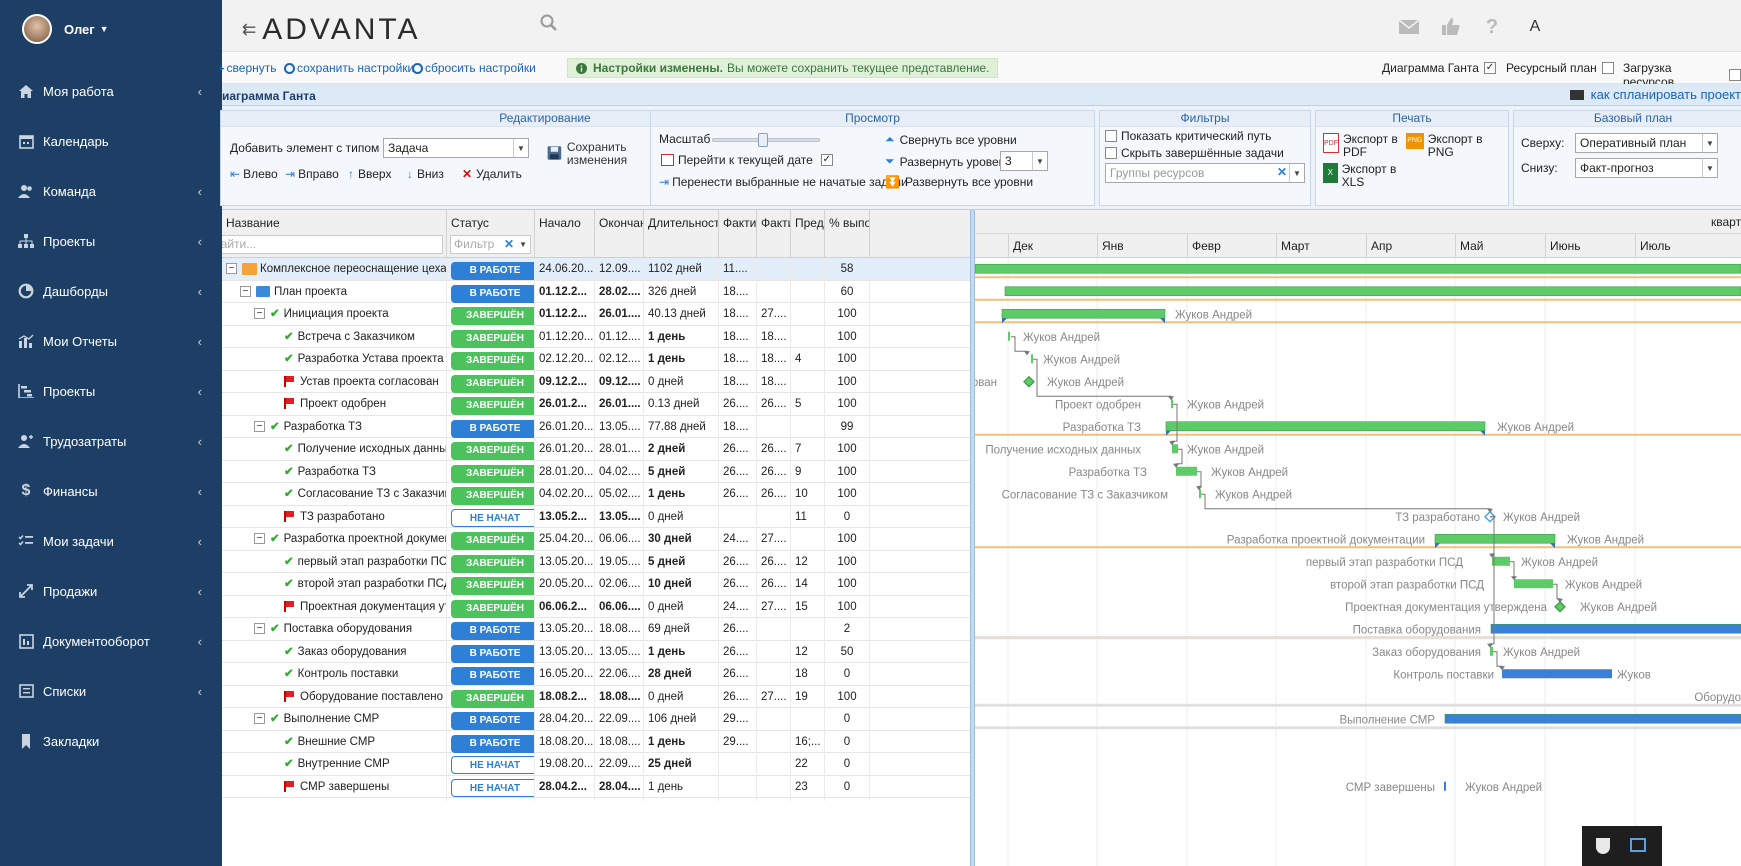 The width and height of the screenshot is (1741, 866). What do you see at coordinates (65, 29) in the screenshot?
I see `user-menu: Олег ▼` at bounding box center [65, 29].